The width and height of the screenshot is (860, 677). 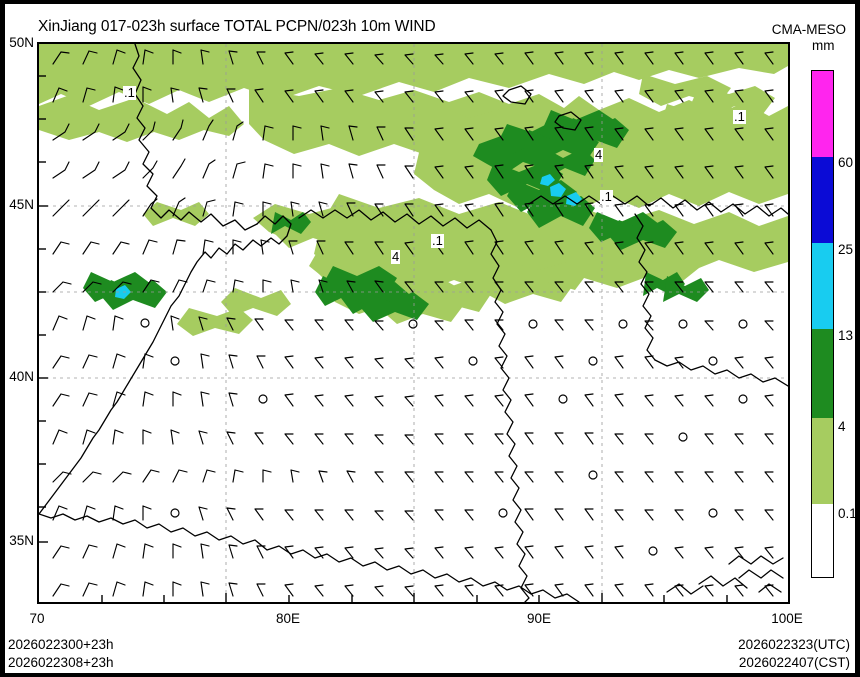 I want to click on footer-valid-times: 2026022323(UTC) 2026022407(CST), so click(x=794, y=654).